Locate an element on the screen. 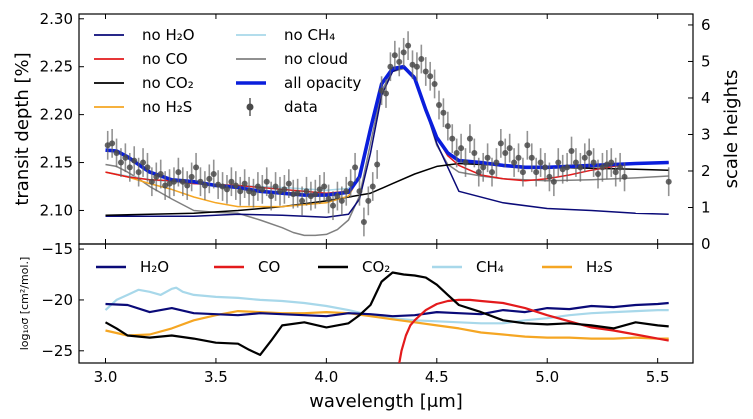 Image resolution: width=753 pixels, height=419 pixels. y-tick-label: 2.20 is located at coordinates (56, 115).